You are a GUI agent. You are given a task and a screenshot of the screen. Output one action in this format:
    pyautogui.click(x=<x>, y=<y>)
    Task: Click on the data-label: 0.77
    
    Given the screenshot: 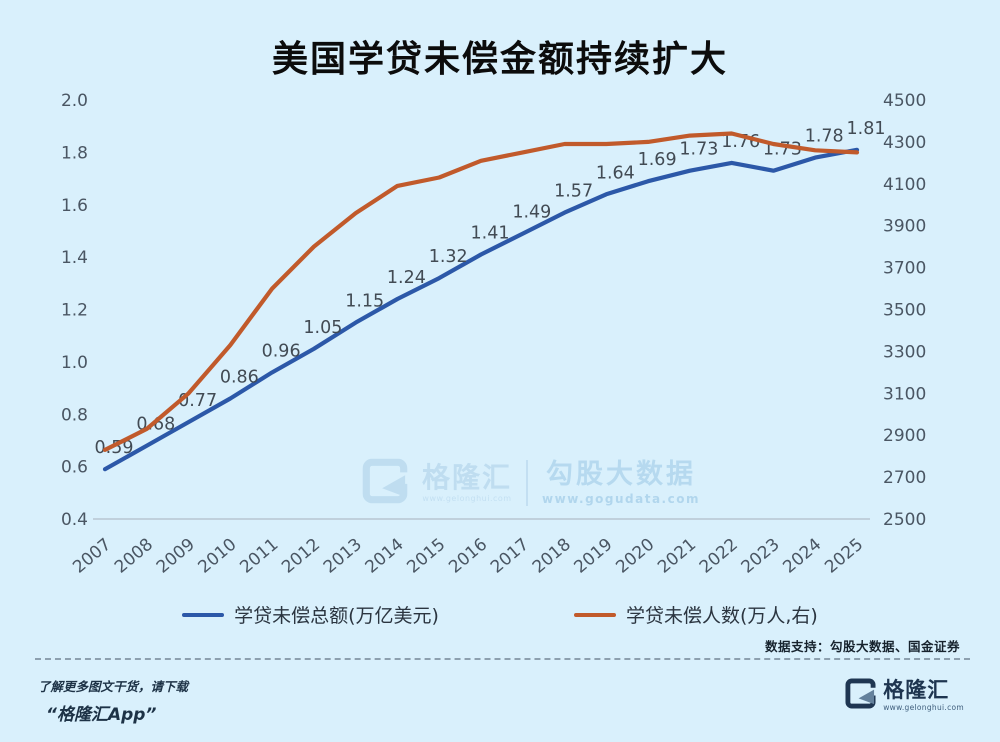 What is the action you would take?
    pyautogui.click(x=197, y=401)
    